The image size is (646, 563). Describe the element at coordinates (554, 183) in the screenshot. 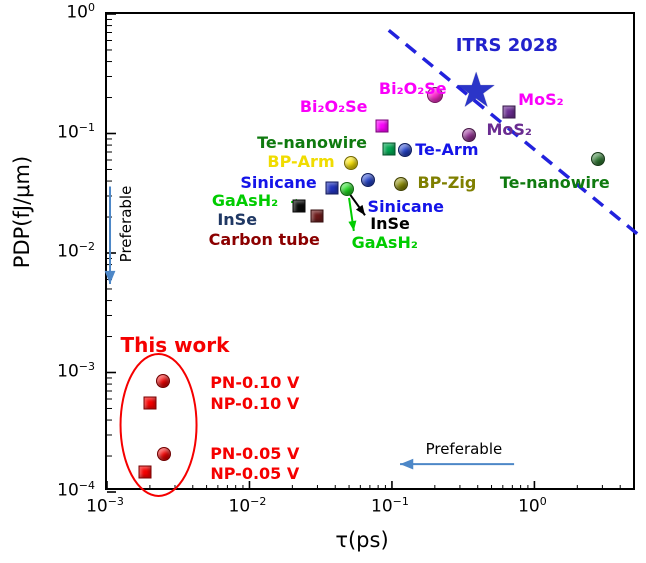

I see `label-te-nanowire-right: Te-nanowire` at that location.